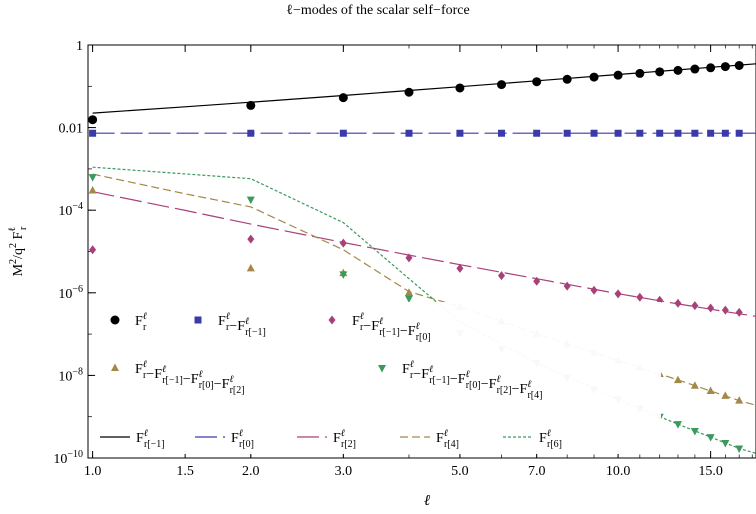  Describe the element at coordinates (391, 327) in the screenshot. I see `legend-label: Fℓ r−Fℓ r[−1]−Fℓ r[0]` at that location.